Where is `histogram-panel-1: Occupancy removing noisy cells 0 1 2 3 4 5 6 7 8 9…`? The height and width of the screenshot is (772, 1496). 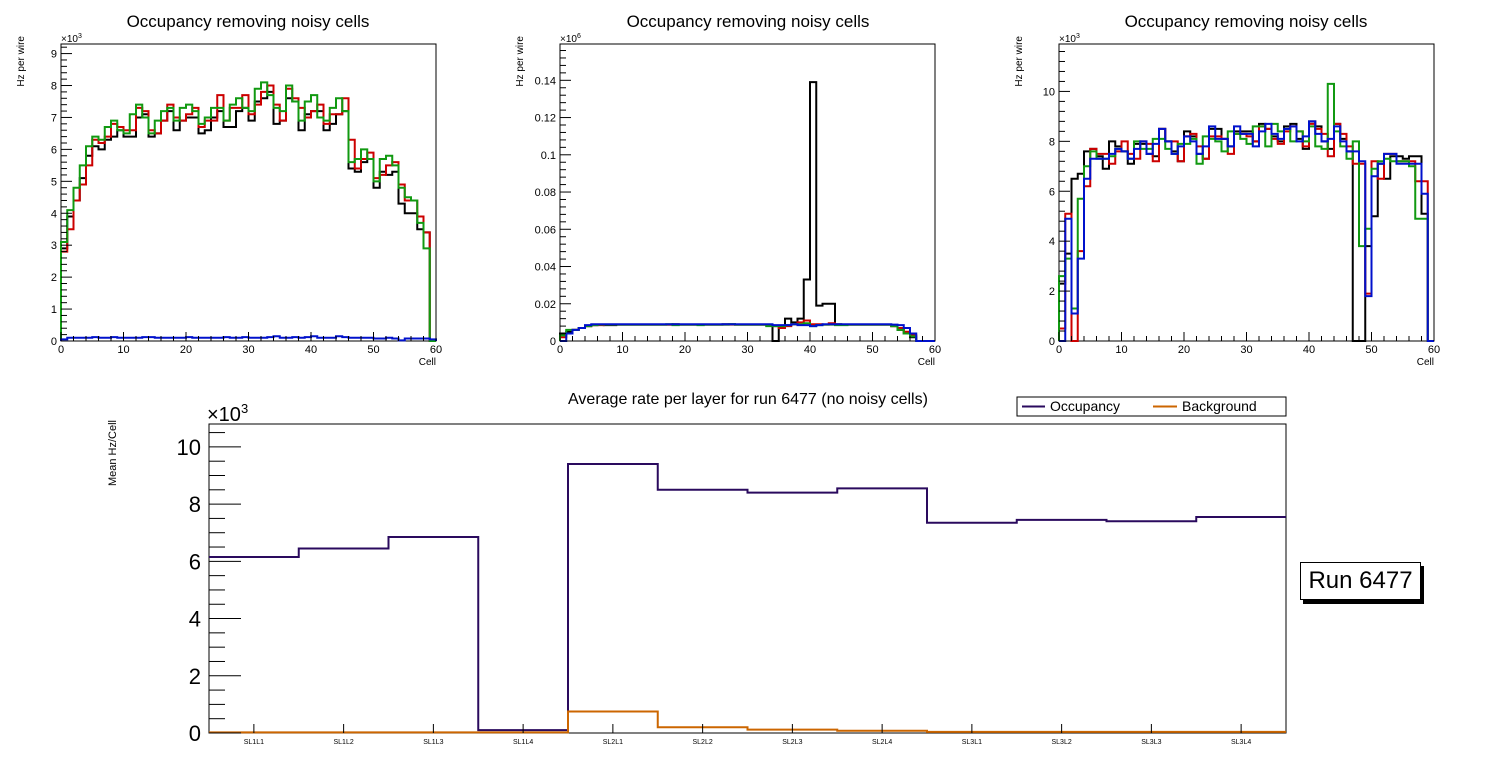 histogram-panel-1: Occupancy removing noisy cells 0 1 2 3 4 5 6 7 8 9… is located at coordinates (229, 190).